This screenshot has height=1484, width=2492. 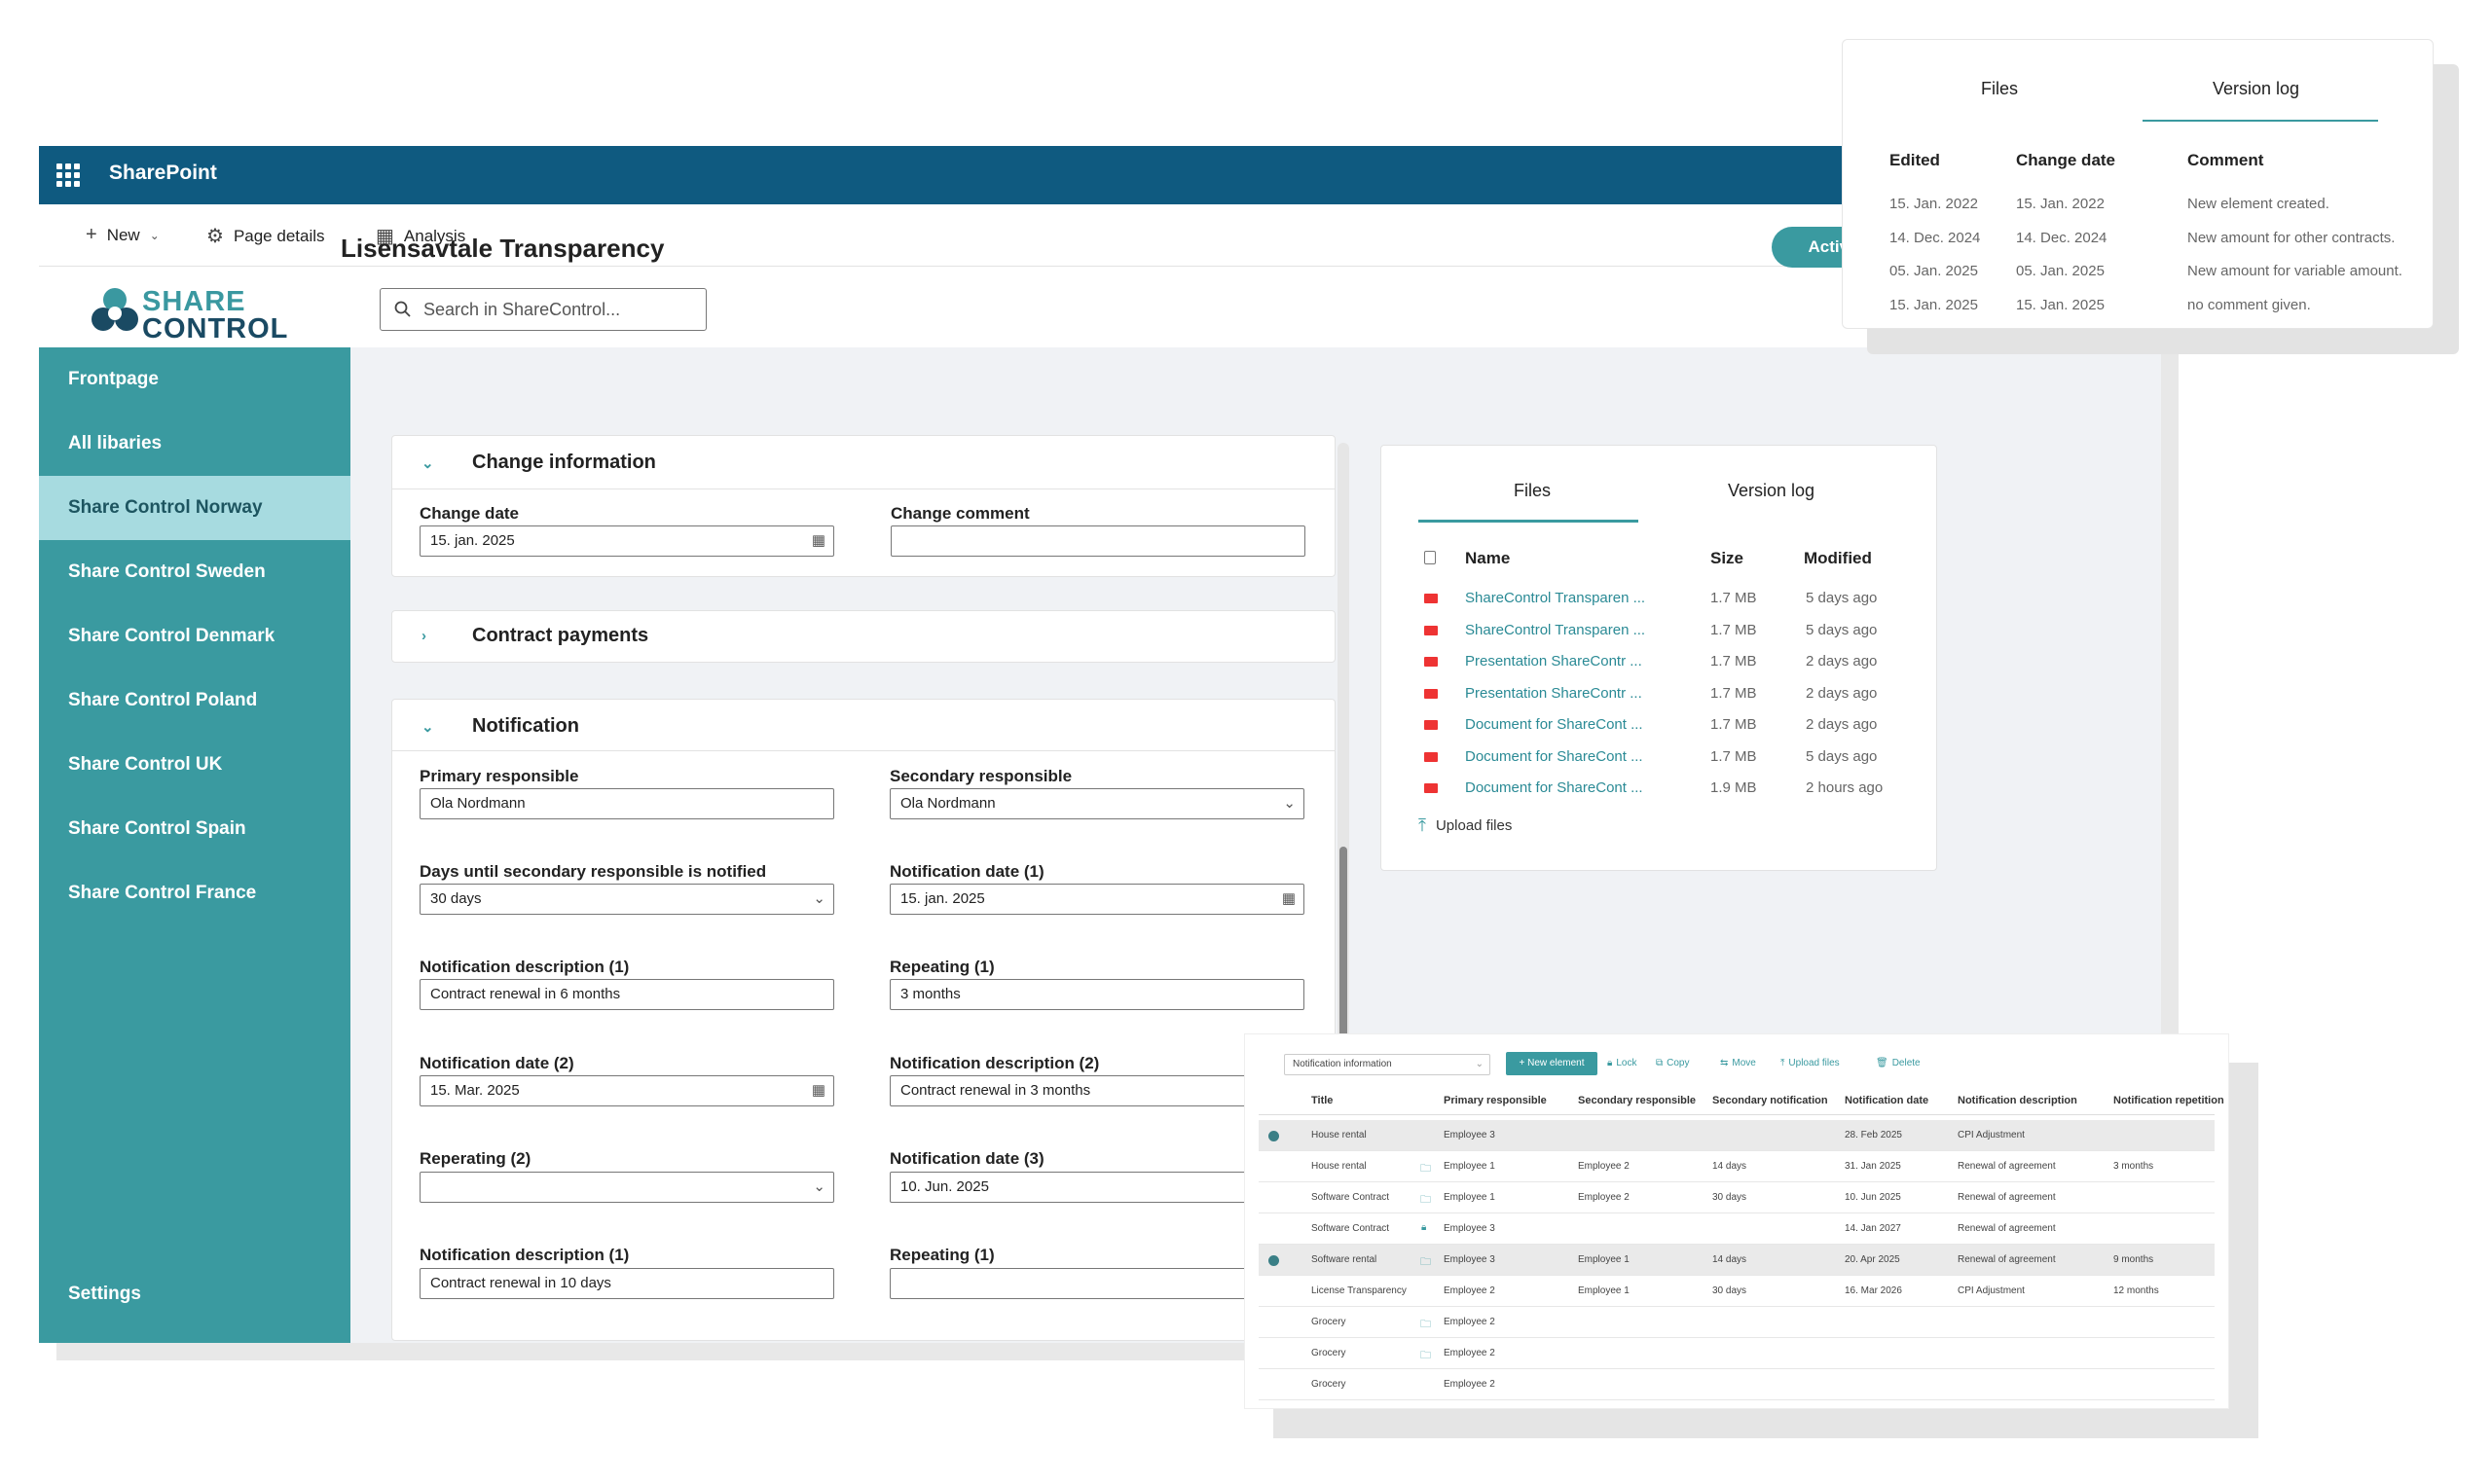 What do you see at coordinates (1097, 1090) in the screenshot?
I see `notification-description-2-field: Contract renewal in 3 months` at bounding box center [1097, 1090].